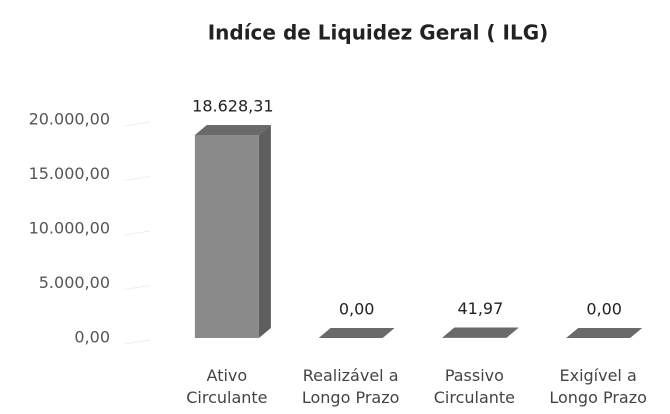 This screenshot has width=670, height=414. I want to click on y-tick-label: 10.000,00, so click(69, 228).